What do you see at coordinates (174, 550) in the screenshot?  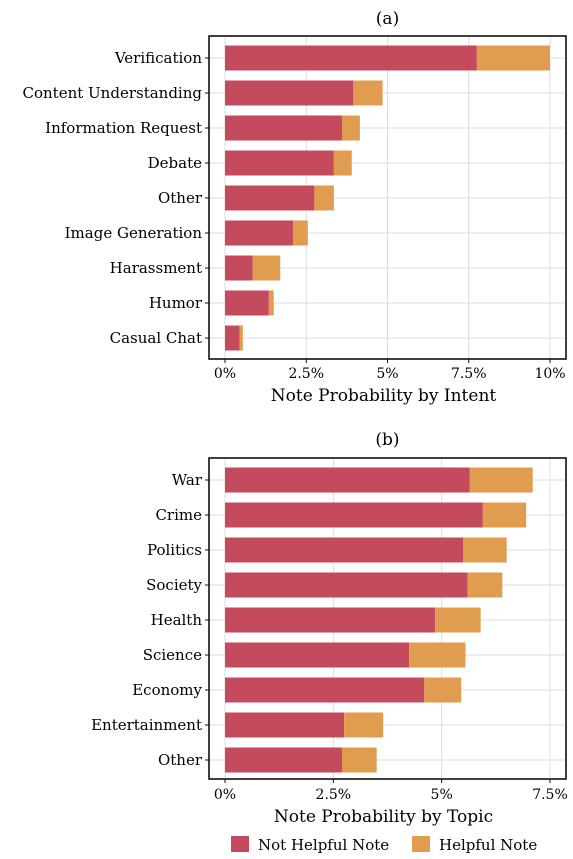 I see `y-tick-label: Politics` at bounding box center [174, 550].